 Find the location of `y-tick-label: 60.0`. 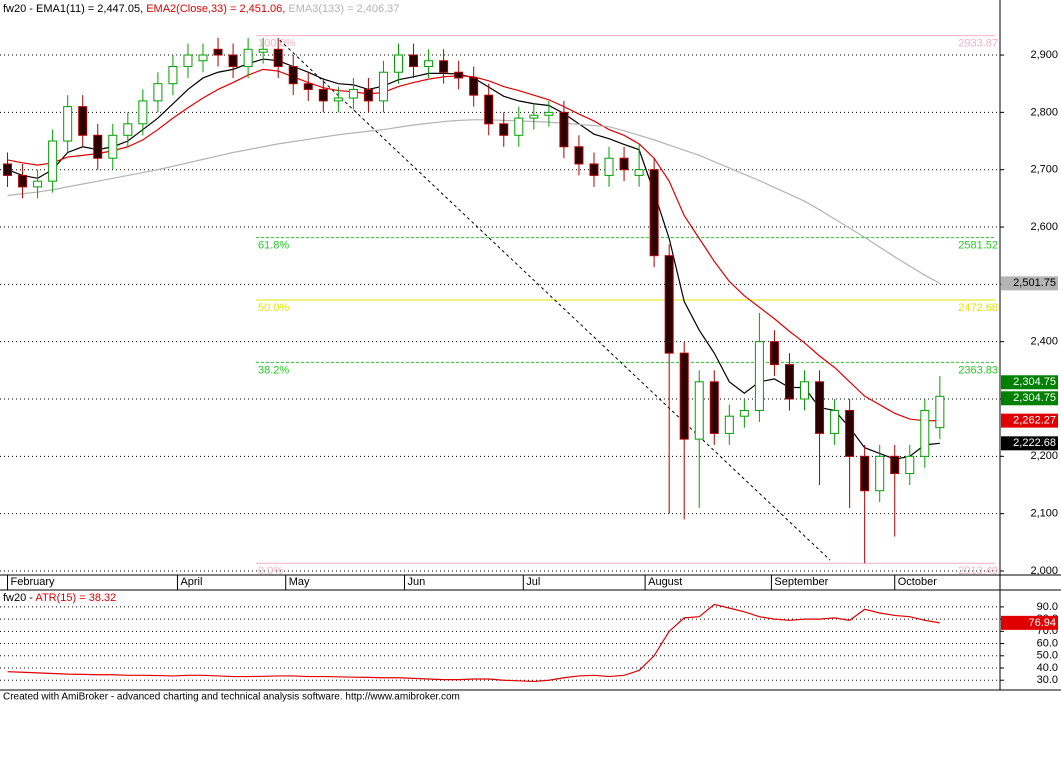

y-tick-label: 60.0 is located at coordinates (1047, 643).